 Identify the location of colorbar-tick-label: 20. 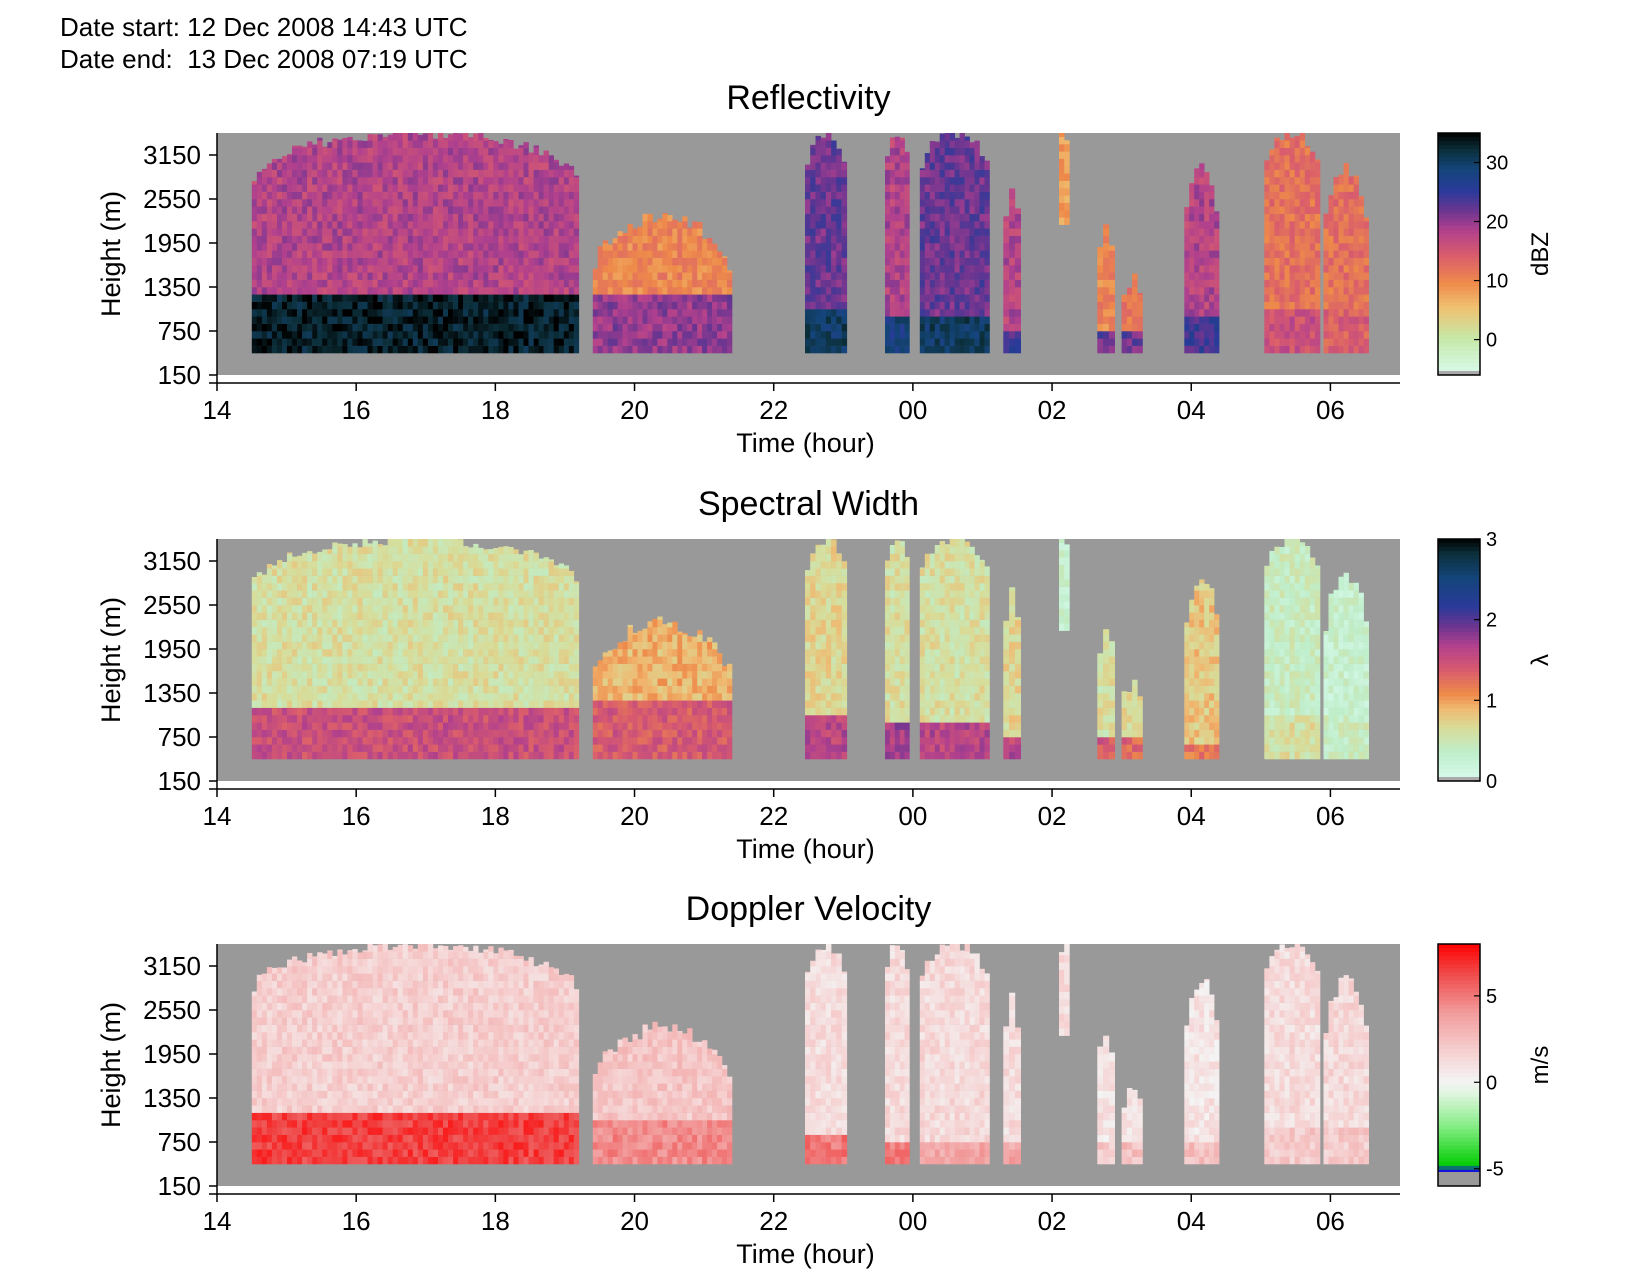
(1497, 223).